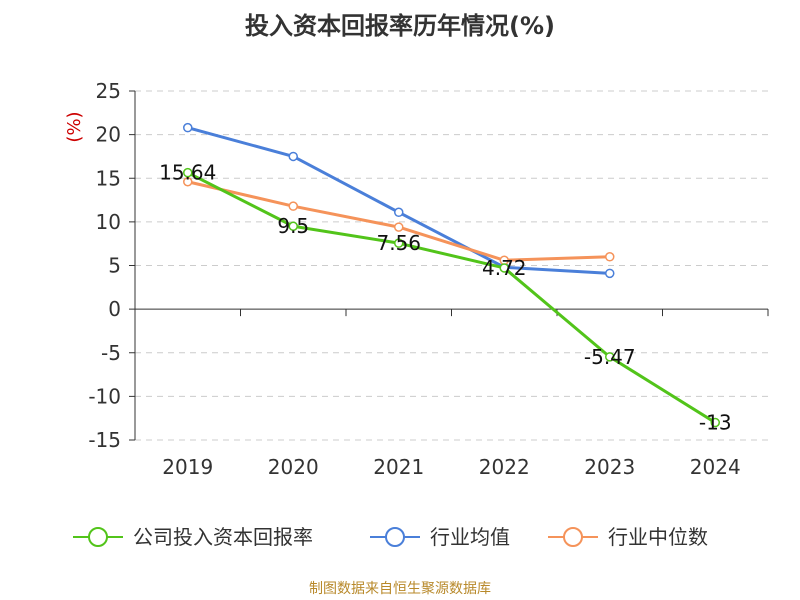 The image size is (800, 600). I want to click on legend: 公司投入资本回报率 行业均值 行业中位数, so click(390, 537).